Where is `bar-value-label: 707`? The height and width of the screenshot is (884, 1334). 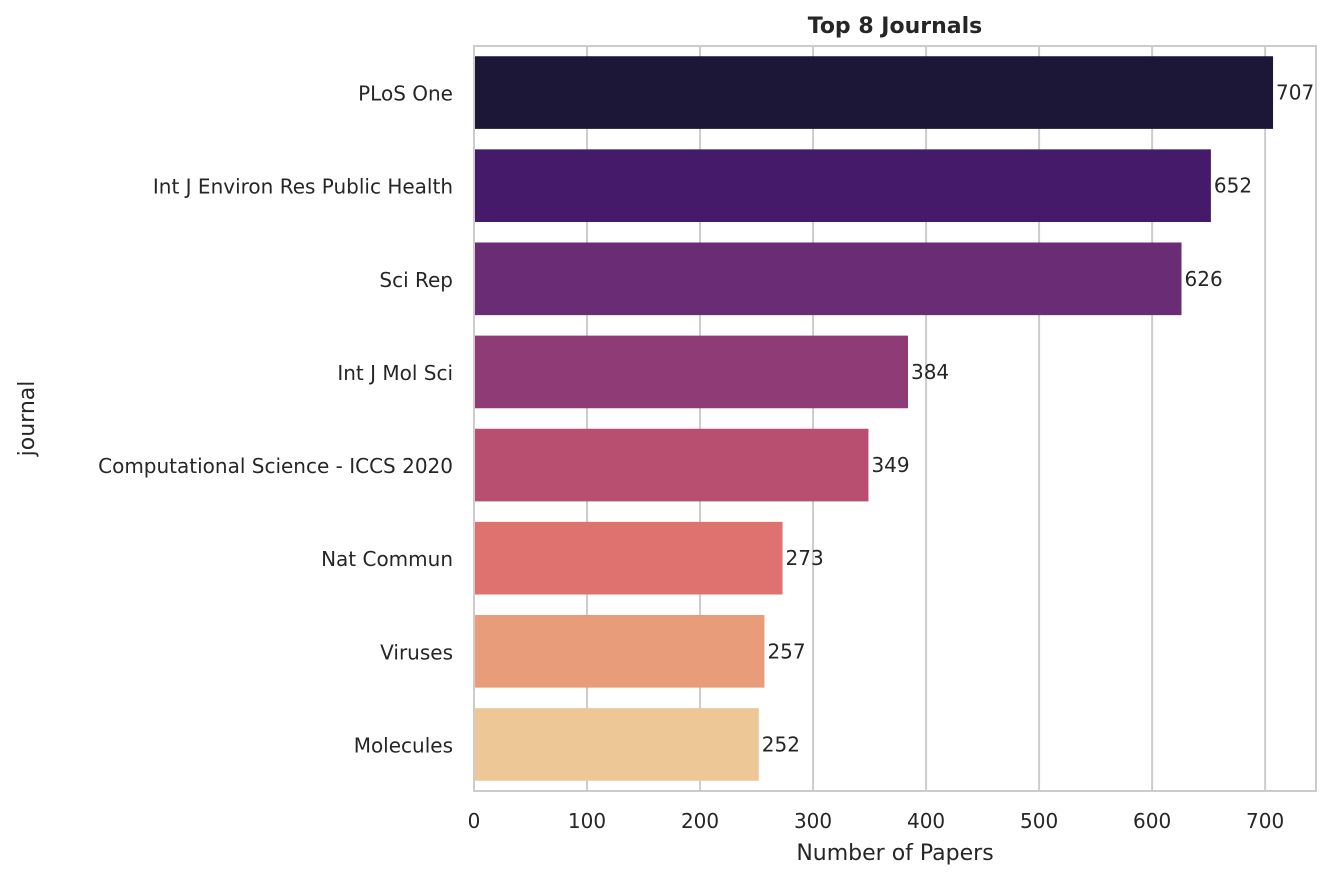 bar-value-label: 707 is located at coordinates (1295, 93).